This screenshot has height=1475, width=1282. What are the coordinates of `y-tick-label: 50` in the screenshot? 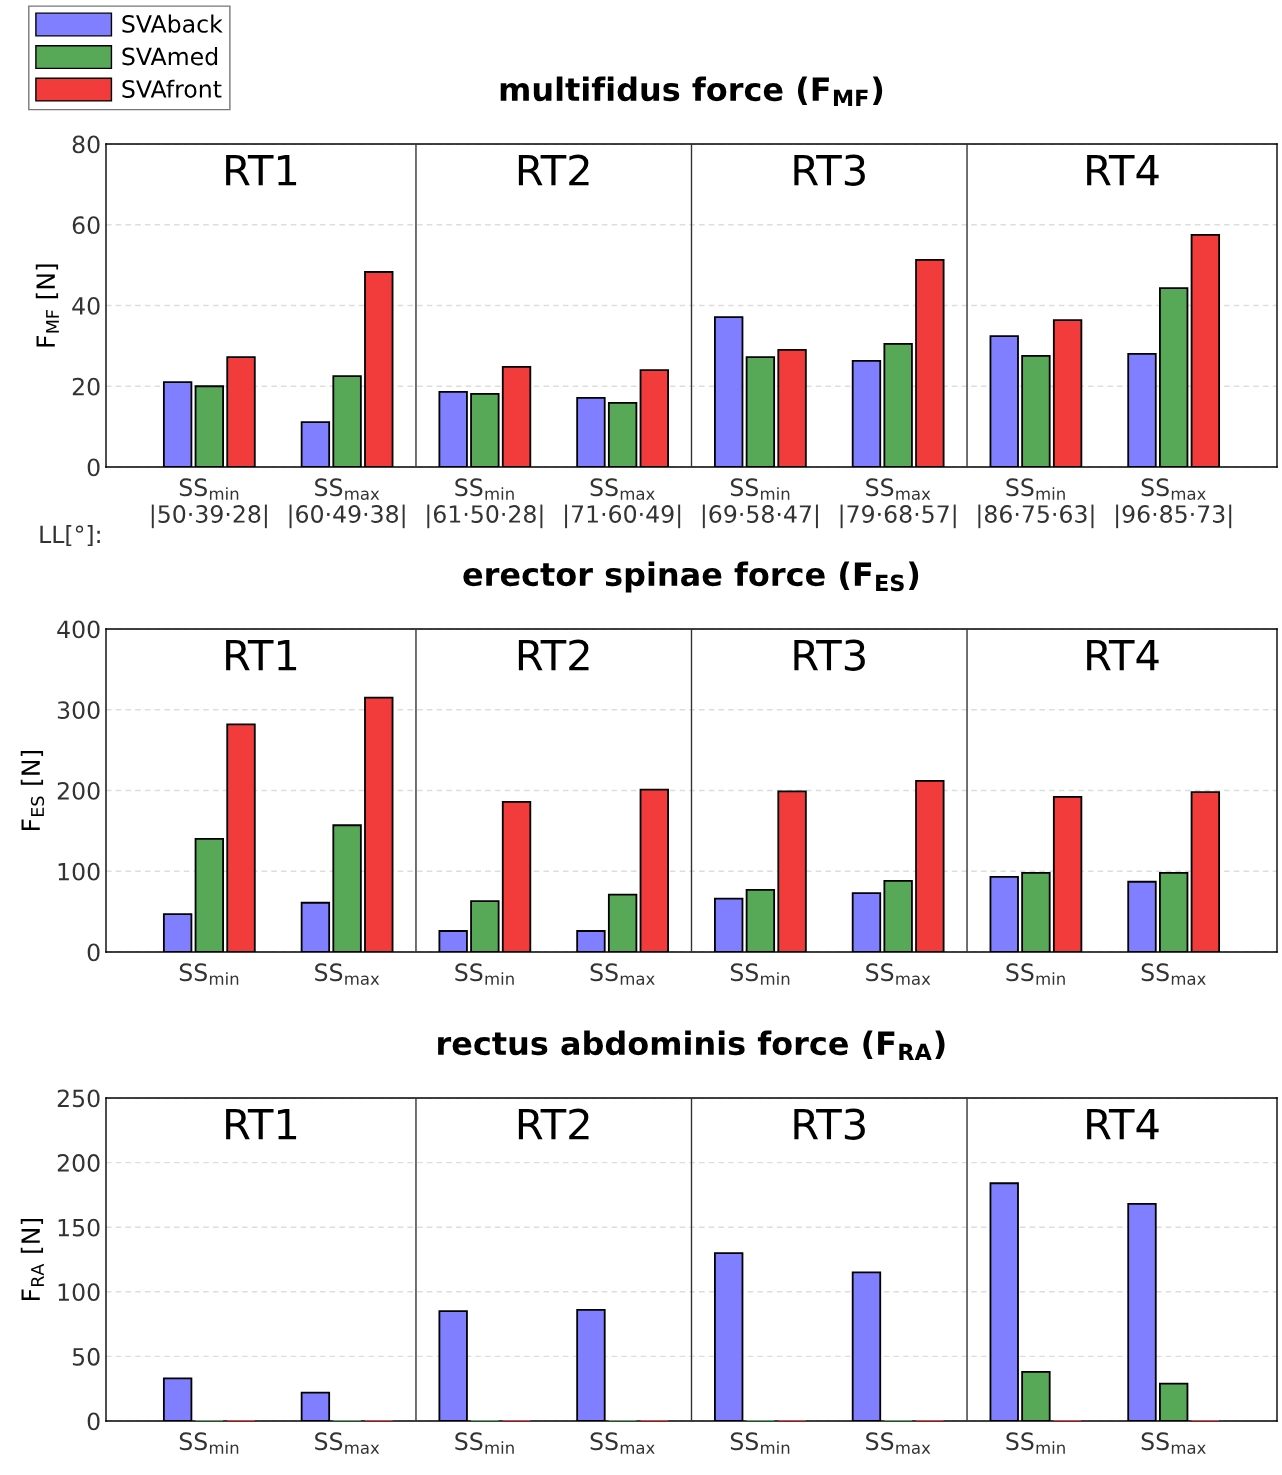 It's located at (86, 1356).